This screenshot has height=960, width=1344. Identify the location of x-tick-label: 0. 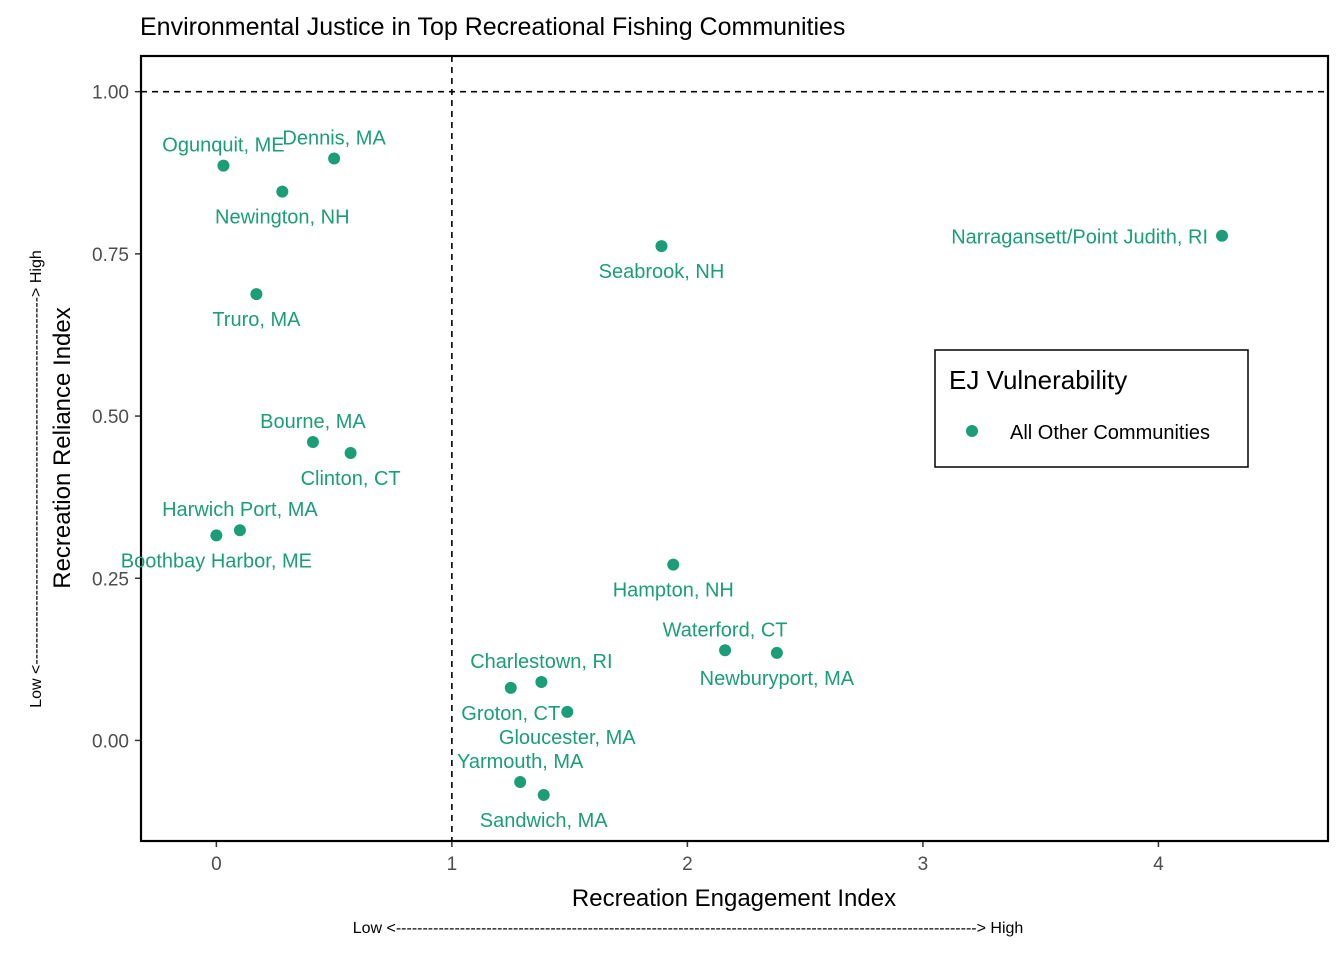
(216, 864).